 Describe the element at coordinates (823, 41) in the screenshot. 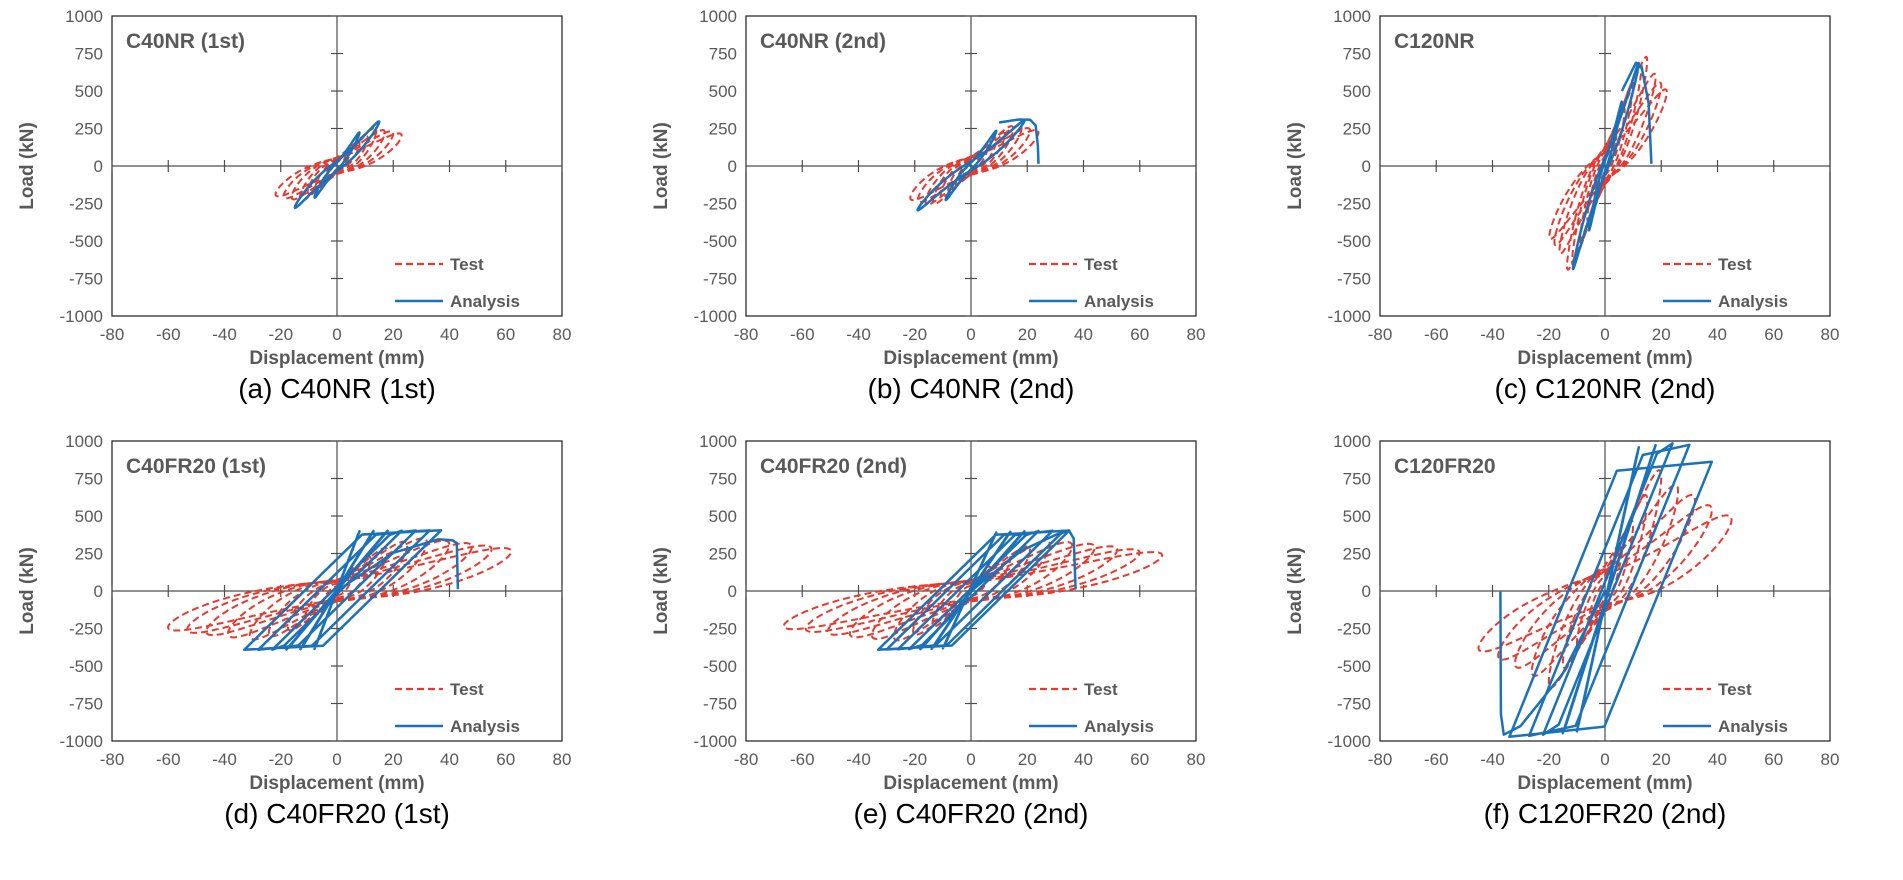

I see `plot-title: C40NR (2nd)` at that location.